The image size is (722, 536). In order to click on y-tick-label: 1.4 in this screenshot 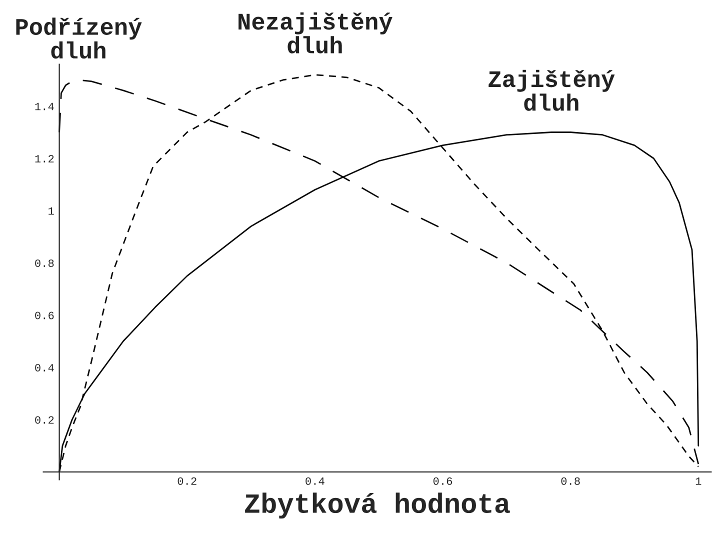, I will do `click(44, 106)`.